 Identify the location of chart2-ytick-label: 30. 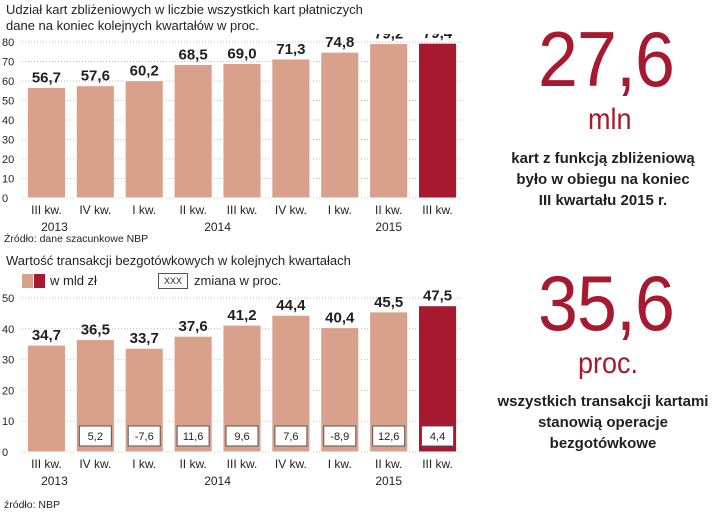
(8, 361).